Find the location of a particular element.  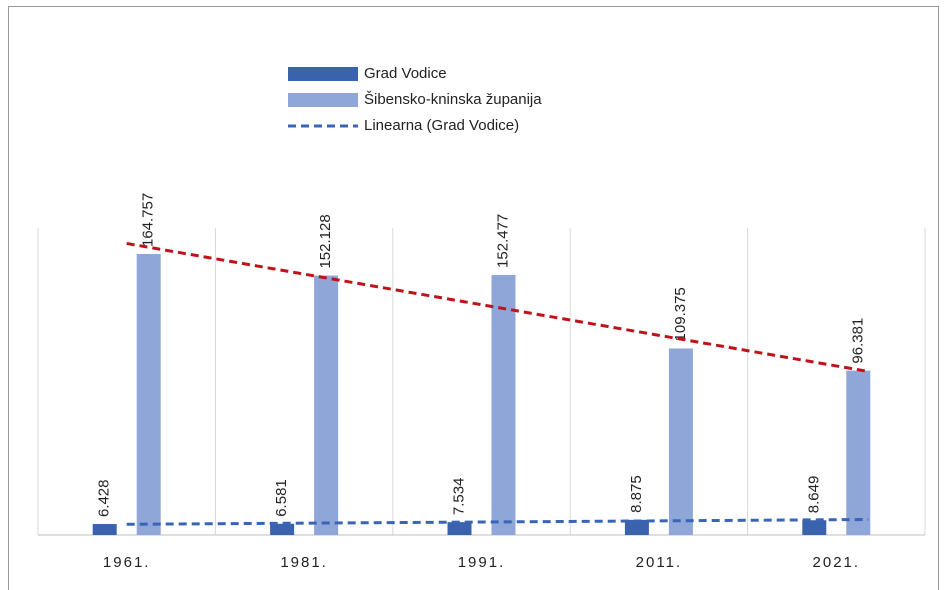

data-label: 109.375 is located at coordinates (680, 314).